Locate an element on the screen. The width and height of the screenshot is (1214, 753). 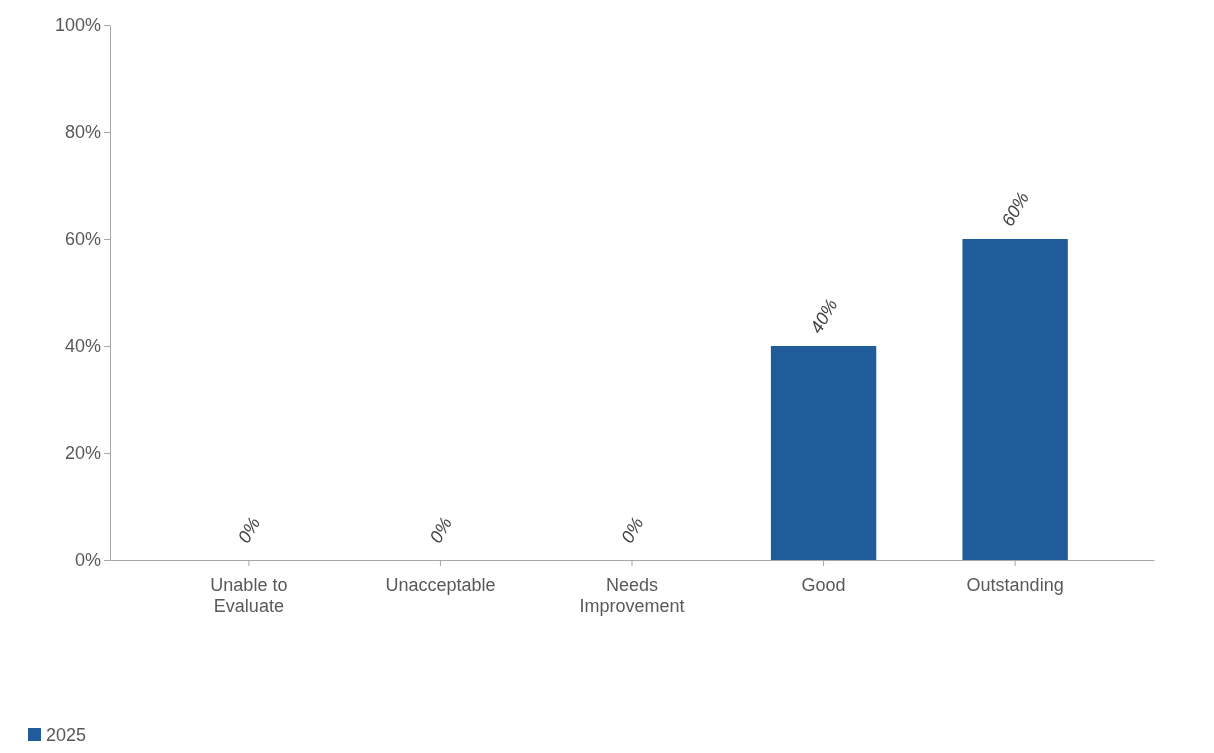
y-tick-label: 60% is located at coordinates (82, 239).